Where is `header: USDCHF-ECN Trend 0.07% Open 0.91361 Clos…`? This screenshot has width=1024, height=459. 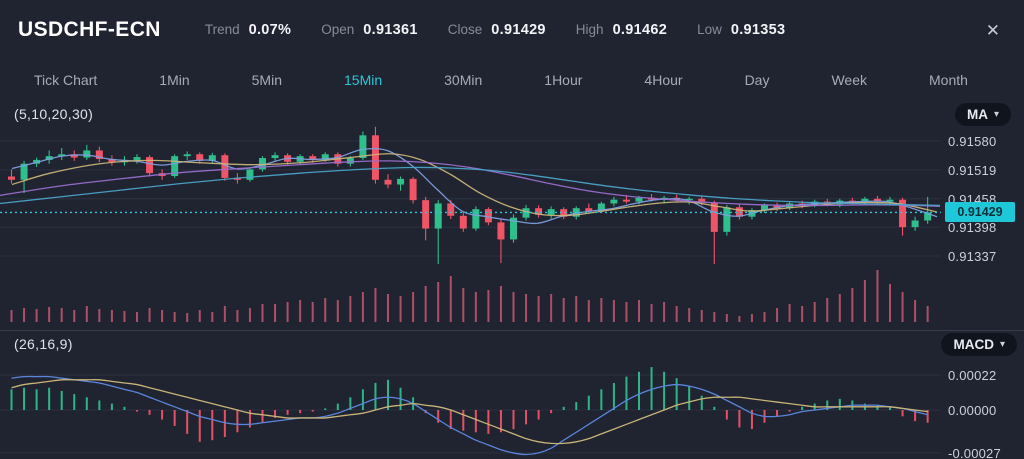 header: USDCHF-ECN Trend 0.07% Open 0.91361 Clos… is located at coordinates (512, 30).